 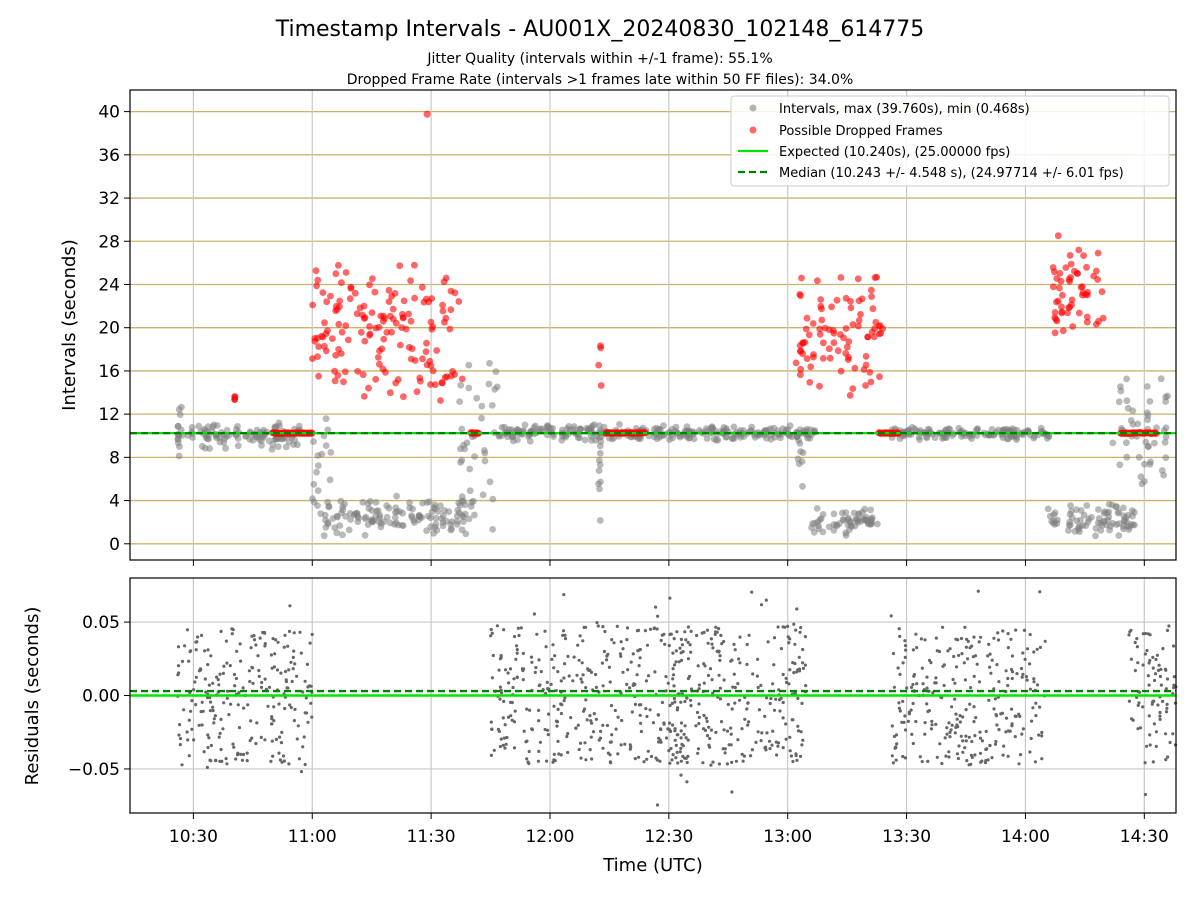 What do you see at coordinates (109, 329) in the screenshot?
I see `top-ytick-label-20: 20` at bounding box center [109, 329].